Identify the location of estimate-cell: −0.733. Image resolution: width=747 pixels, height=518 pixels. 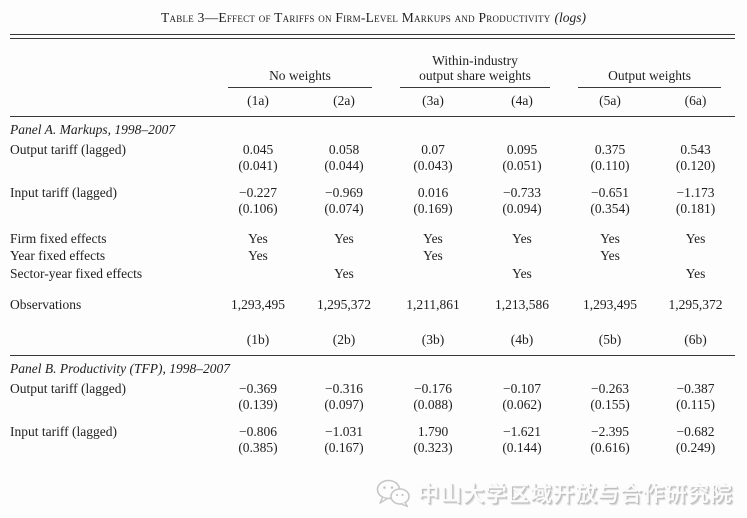
(522, 192).